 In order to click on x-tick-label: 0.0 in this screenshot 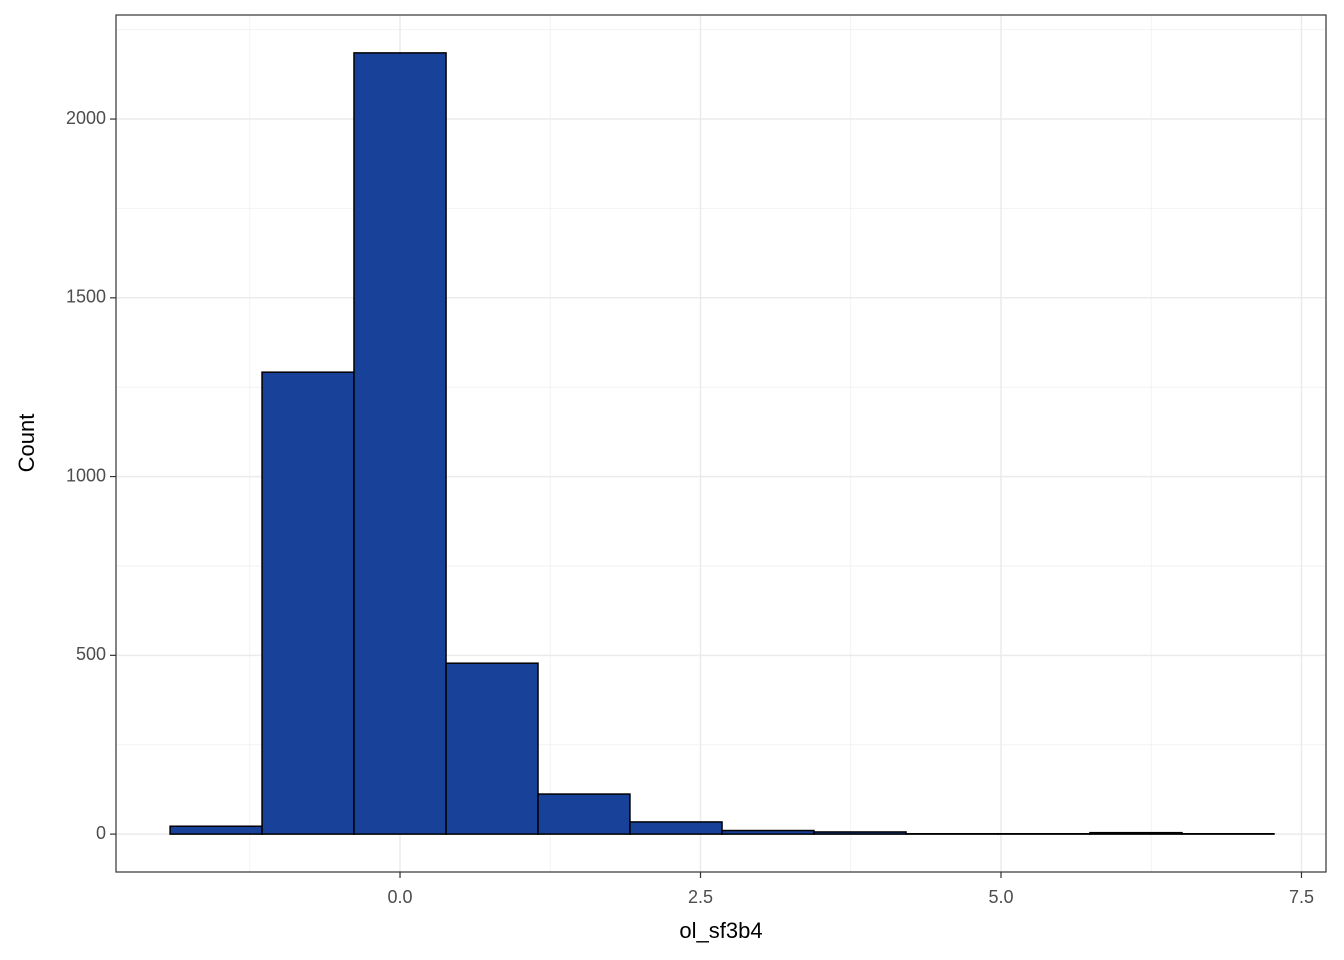, I will do `click(400, 897)`.